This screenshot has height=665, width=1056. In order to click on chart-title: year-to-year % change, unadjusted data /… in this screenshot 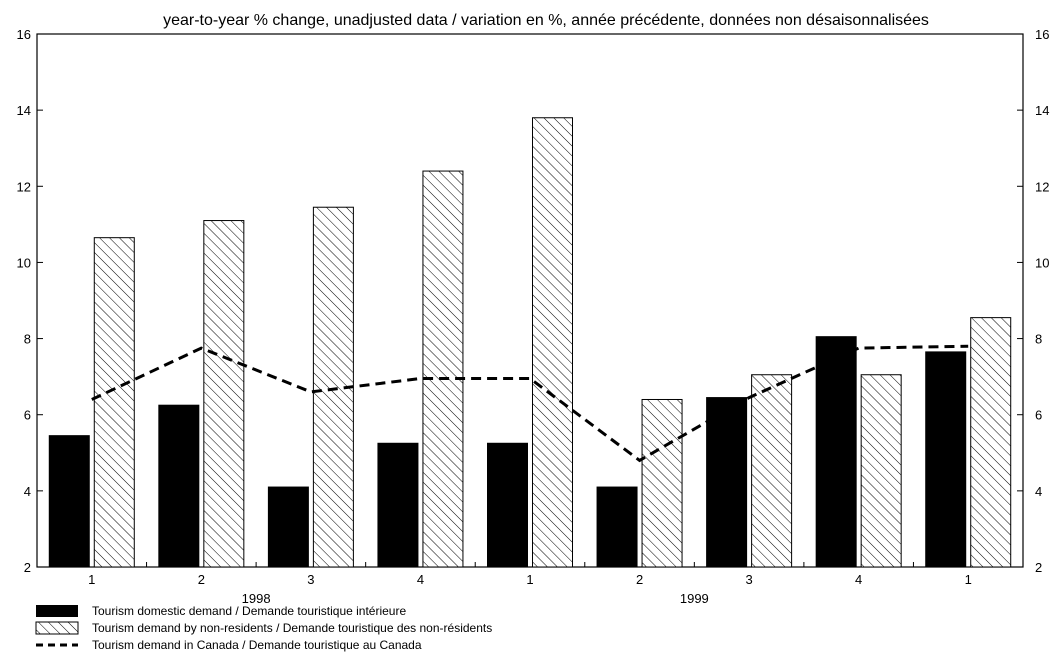, I will do `click(546, 20)`.